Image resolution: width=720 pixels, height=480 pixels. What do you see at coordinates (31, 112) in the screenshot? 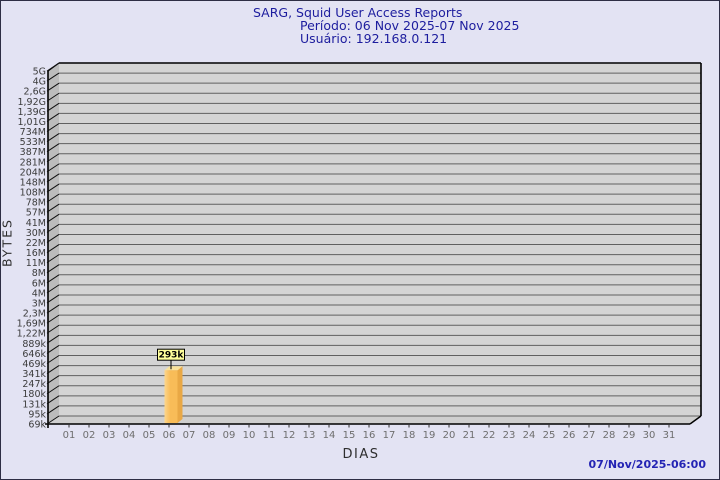
I see `y-tick-label: 1,39G` at bounding box center [31, 112].